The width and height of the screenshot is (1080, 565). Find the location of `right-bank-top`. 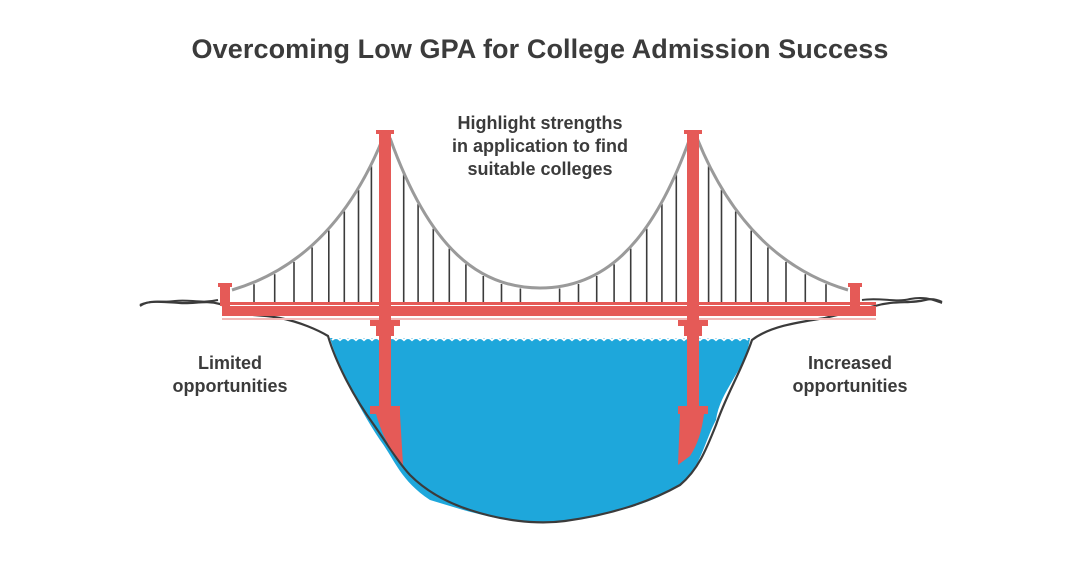

right-bank-top is located at coordinates (902, 300).